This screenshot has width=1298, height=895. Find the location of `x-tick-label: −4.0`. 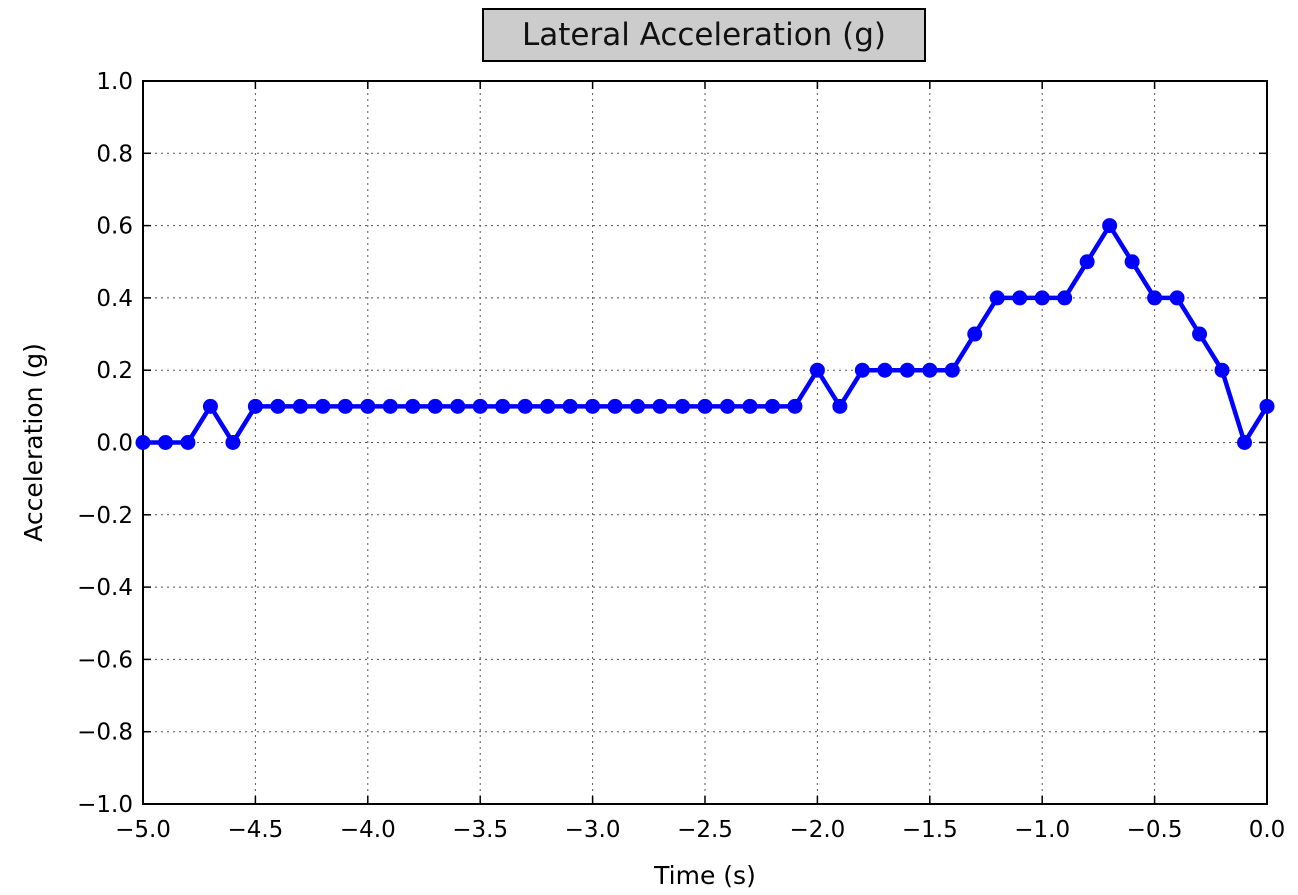

x-tick-label: −4.0 is located at coordinates (368, 830).